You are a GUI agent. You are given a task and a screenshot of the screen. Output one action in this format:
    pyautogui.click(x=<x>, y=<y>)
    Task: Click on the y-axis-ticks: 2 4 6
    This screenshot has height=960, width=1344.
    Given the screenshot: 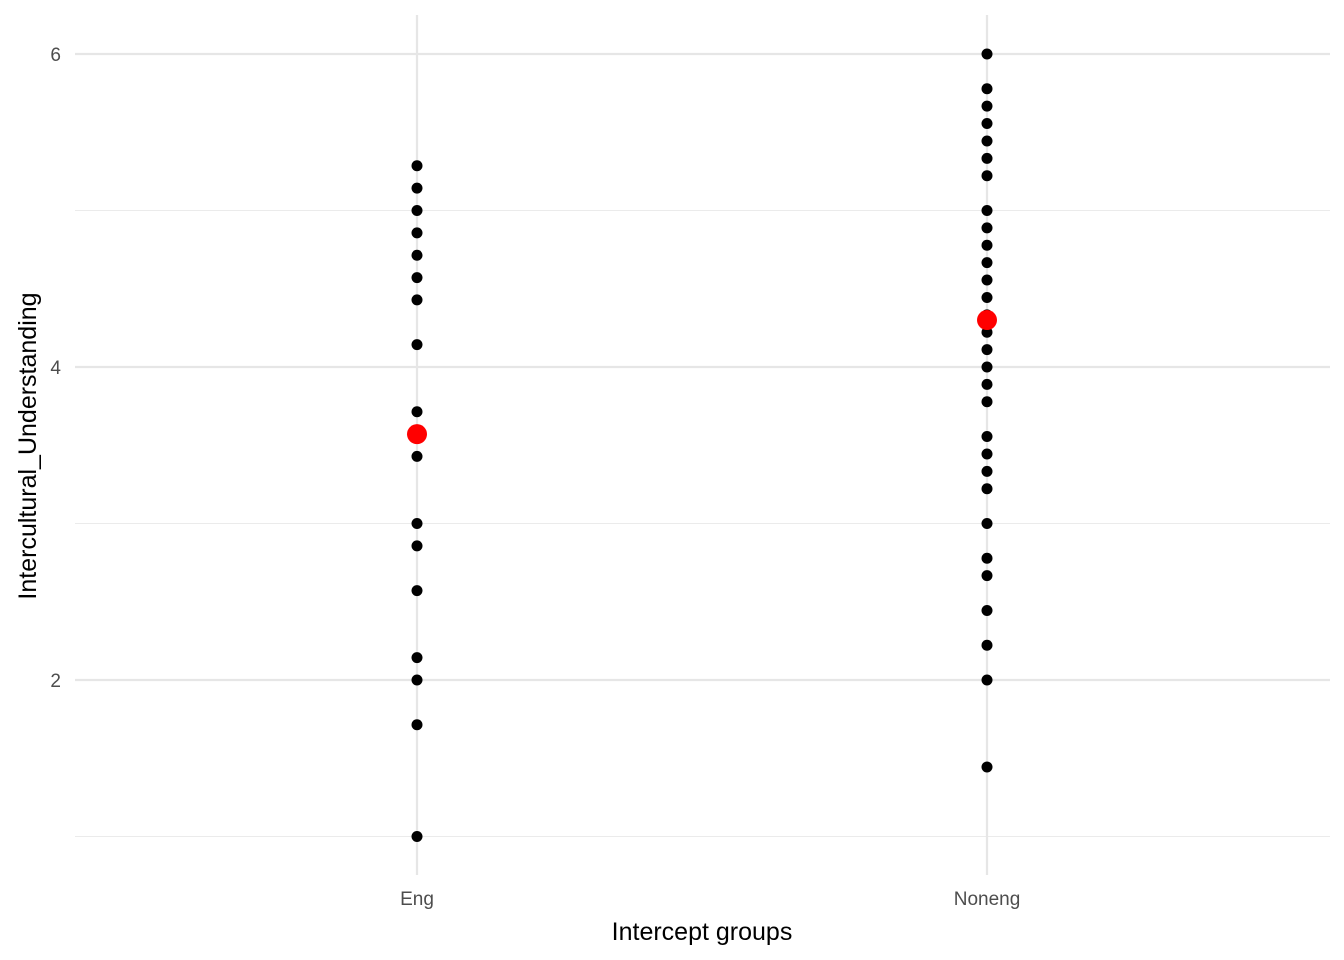 What is the action you would take?
    pyautogui.click(x=55, y=368)
    